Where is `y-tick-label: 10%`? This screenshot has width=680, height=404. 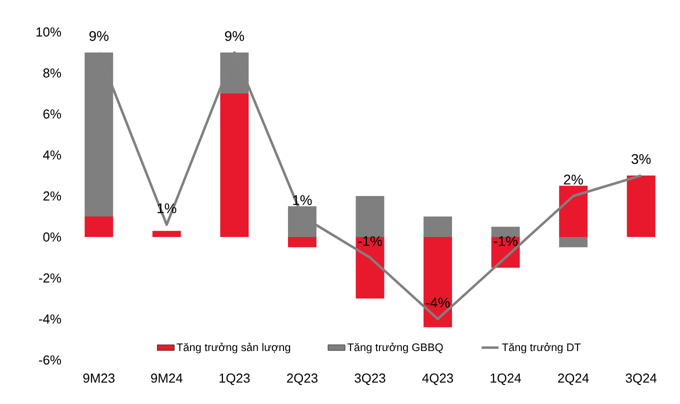 y-tick-label: 10% is located at coordinates (49, 32).